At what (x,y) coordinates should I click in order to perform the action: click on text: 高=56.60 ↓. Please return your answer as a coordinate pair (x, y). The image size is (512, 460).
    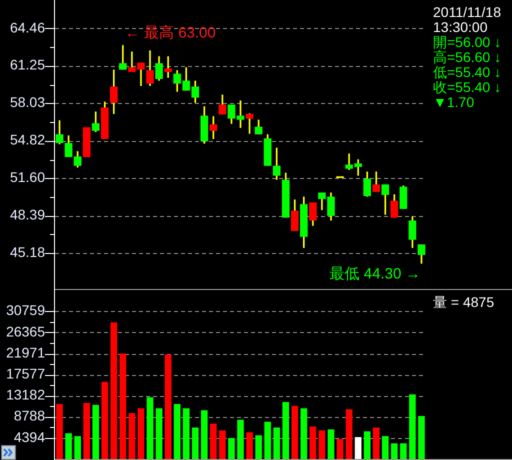
    Looking at the image, I should click on (467, 56).